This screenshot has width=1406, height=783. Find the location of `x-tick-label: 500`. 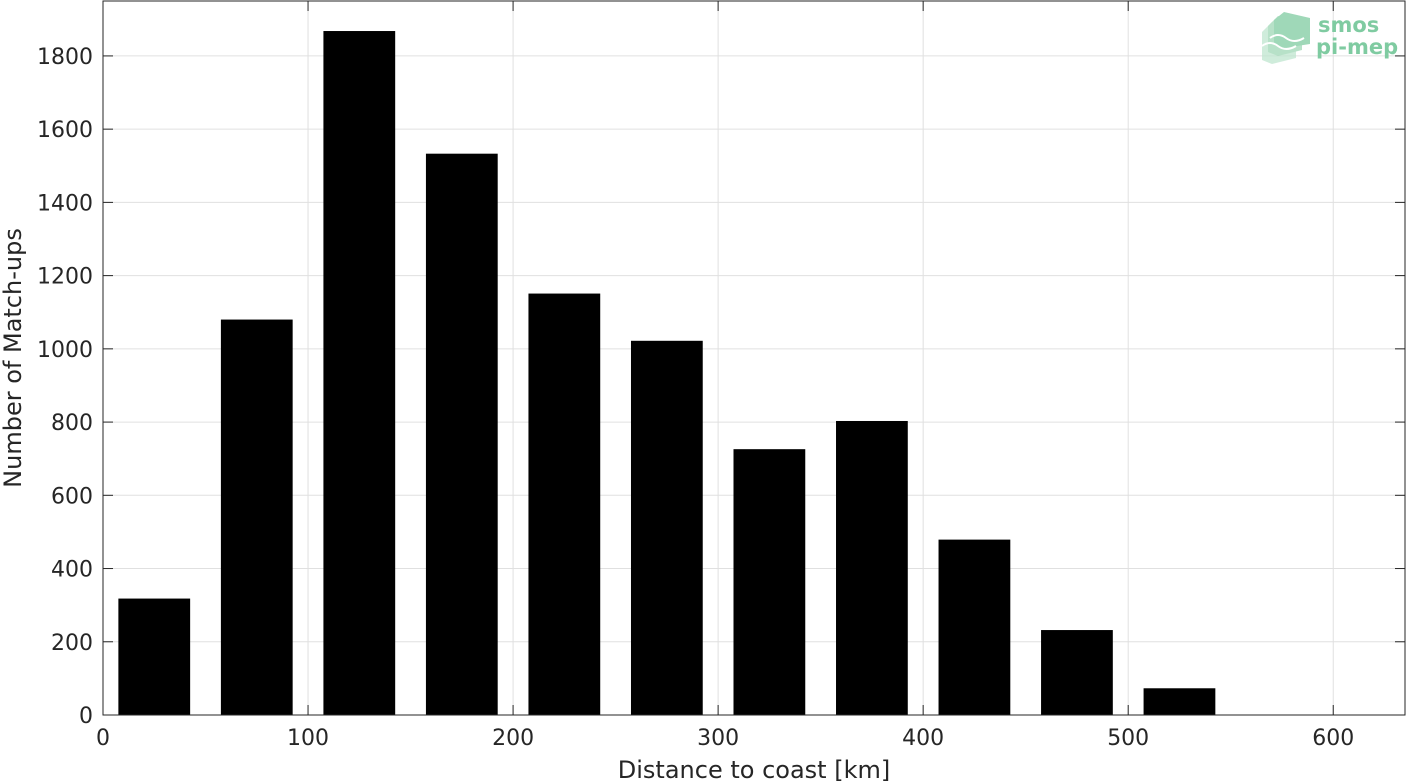

x-tick-label: 500 is located at coordinates (1128, 738).